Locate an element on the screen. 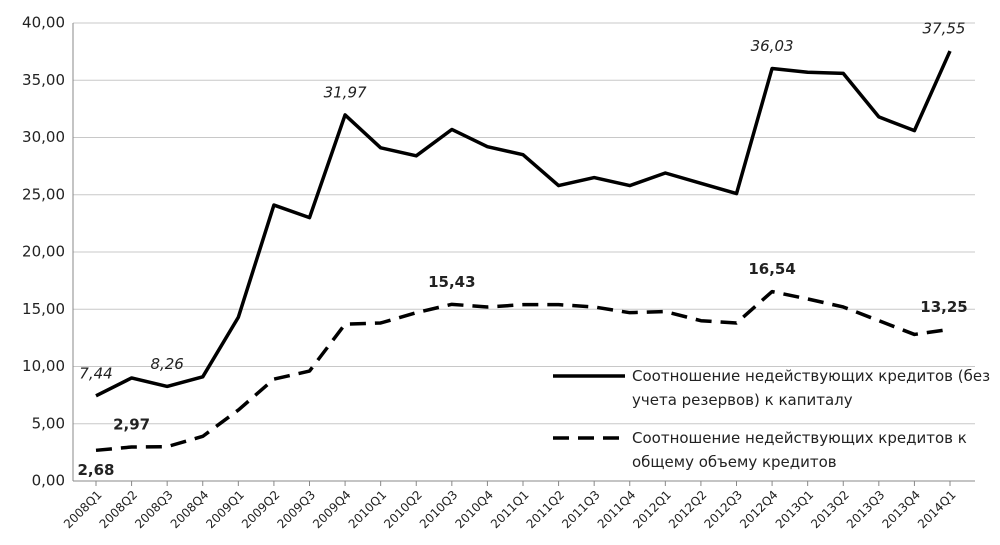 The image size is (1000, 545). data-label: 7,44 is located at coordinates (95, 373).